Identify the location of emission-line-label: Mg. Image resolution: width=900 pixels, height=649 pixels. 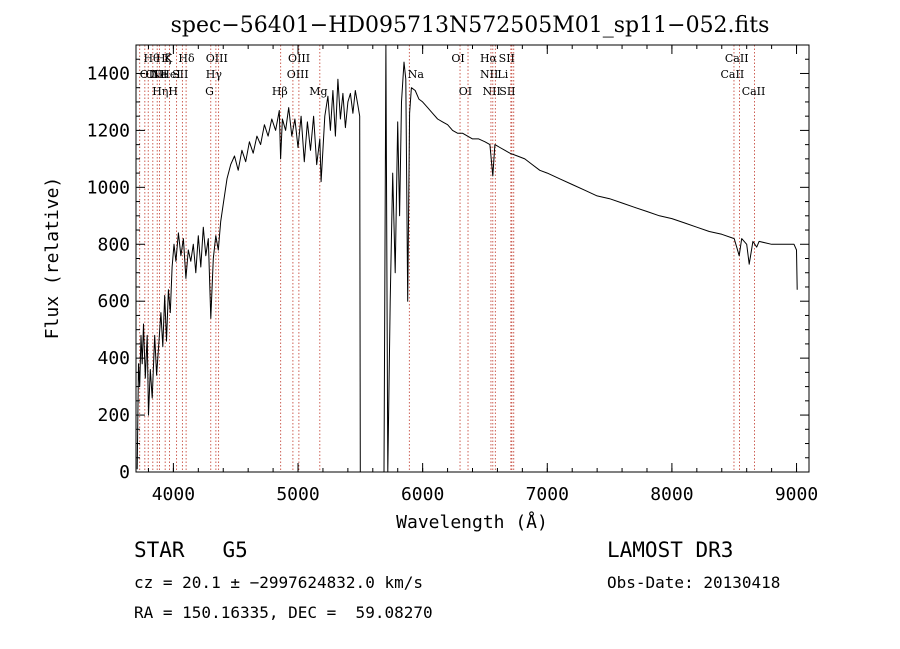
(318, 91).